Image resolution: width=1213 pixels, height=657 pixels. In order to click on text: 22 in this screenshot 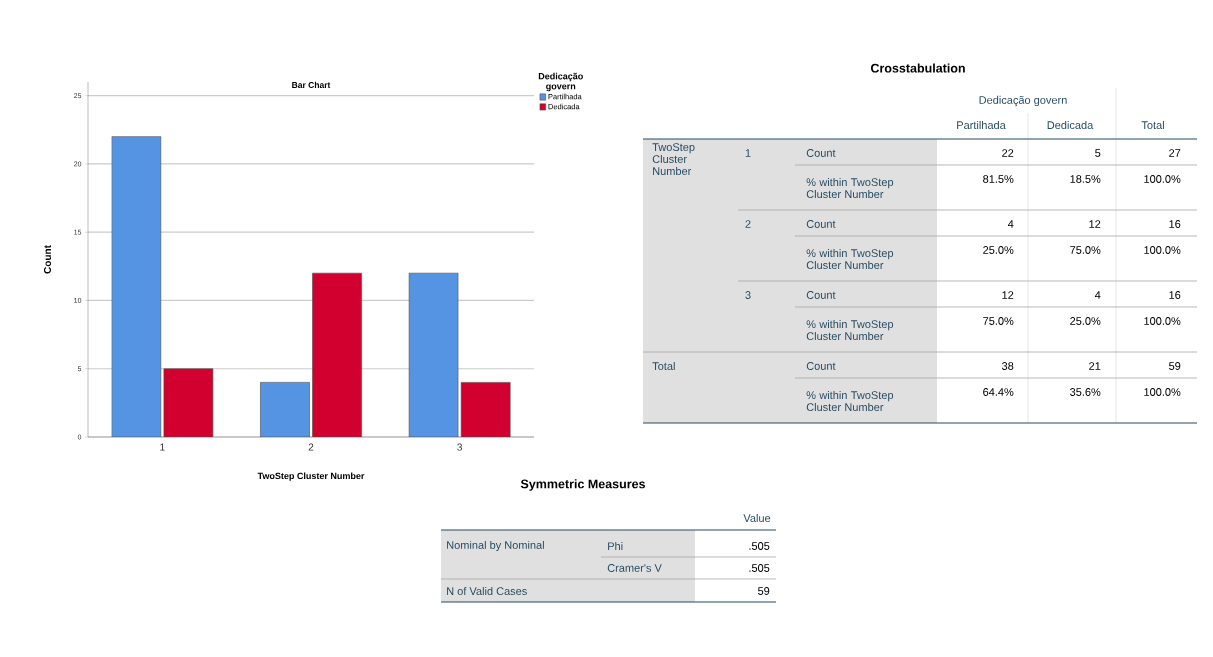, I will do `click(1008, 153)`.